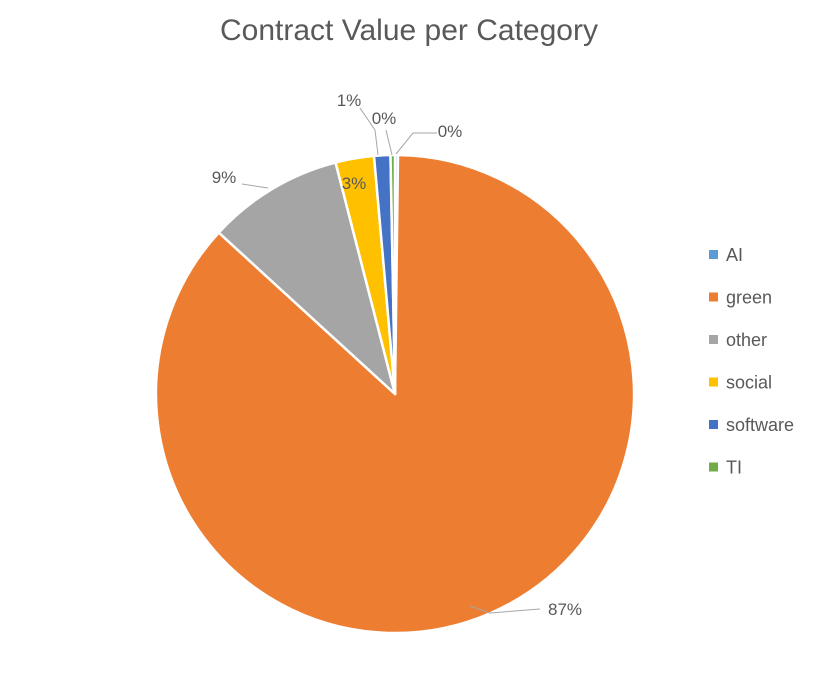 The image size is (822, 698). Describe the element at coordinates (713, 424) in the screenshot. I see `legend-swatch-software` at that location.